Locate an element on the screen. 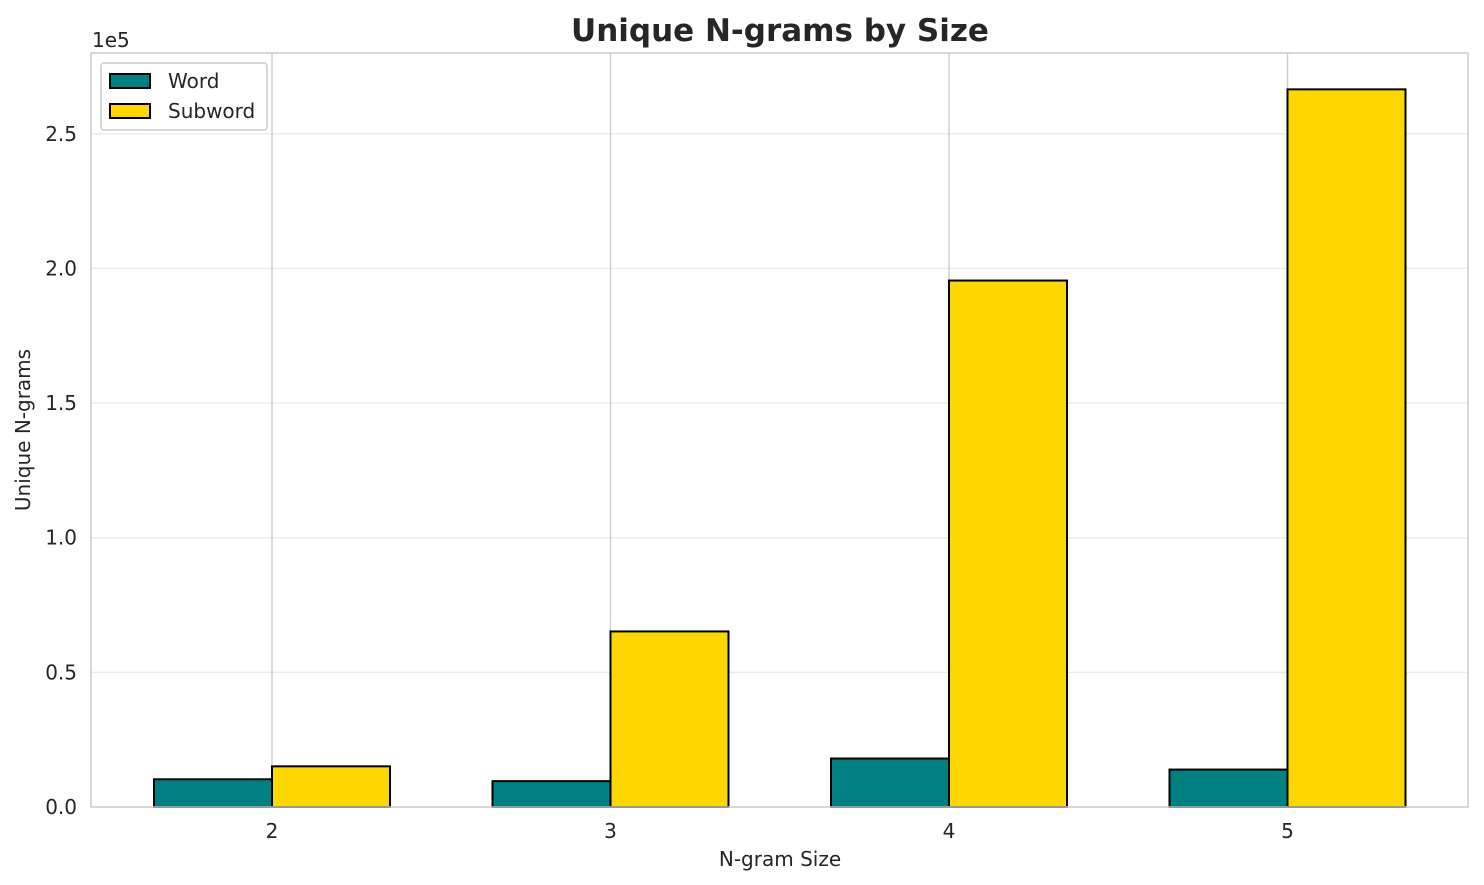 The height and width of the screenshot is (885, 1484). chart-title: Unique N-grams by Size is located at coordinates (780, 31).